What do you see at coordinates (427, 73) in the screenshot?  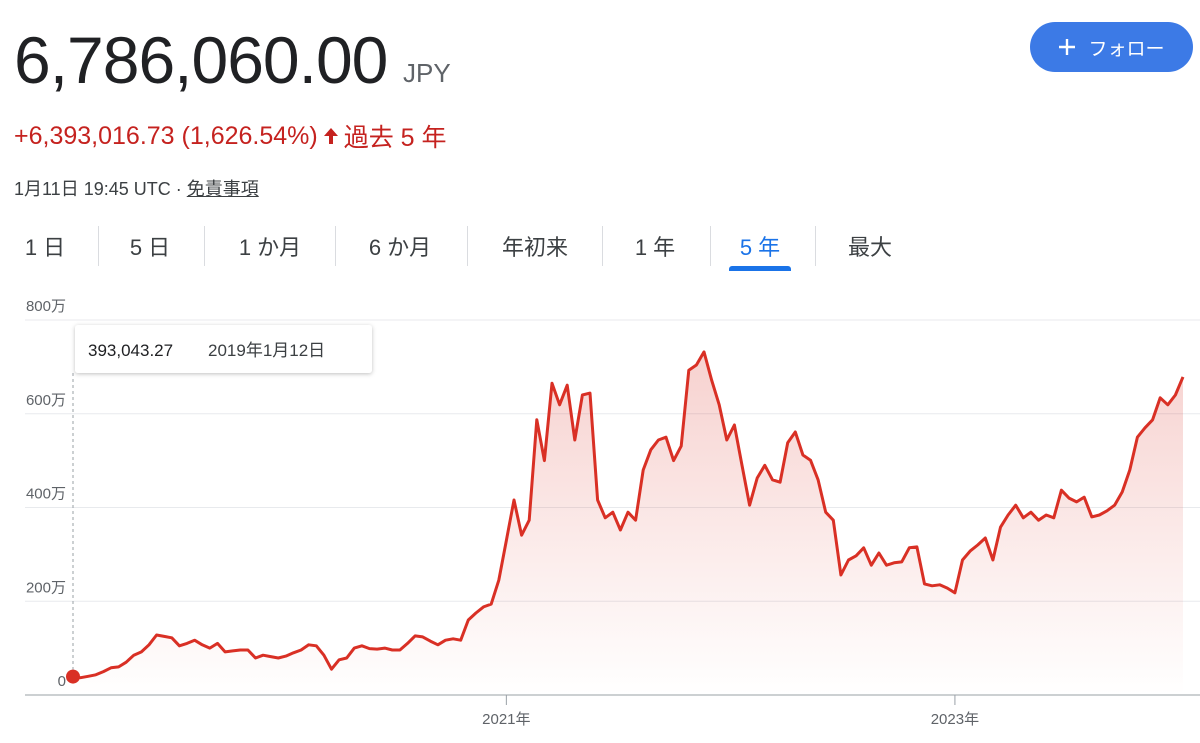 I see `currency: JPY` at bounding box center [427, 73].